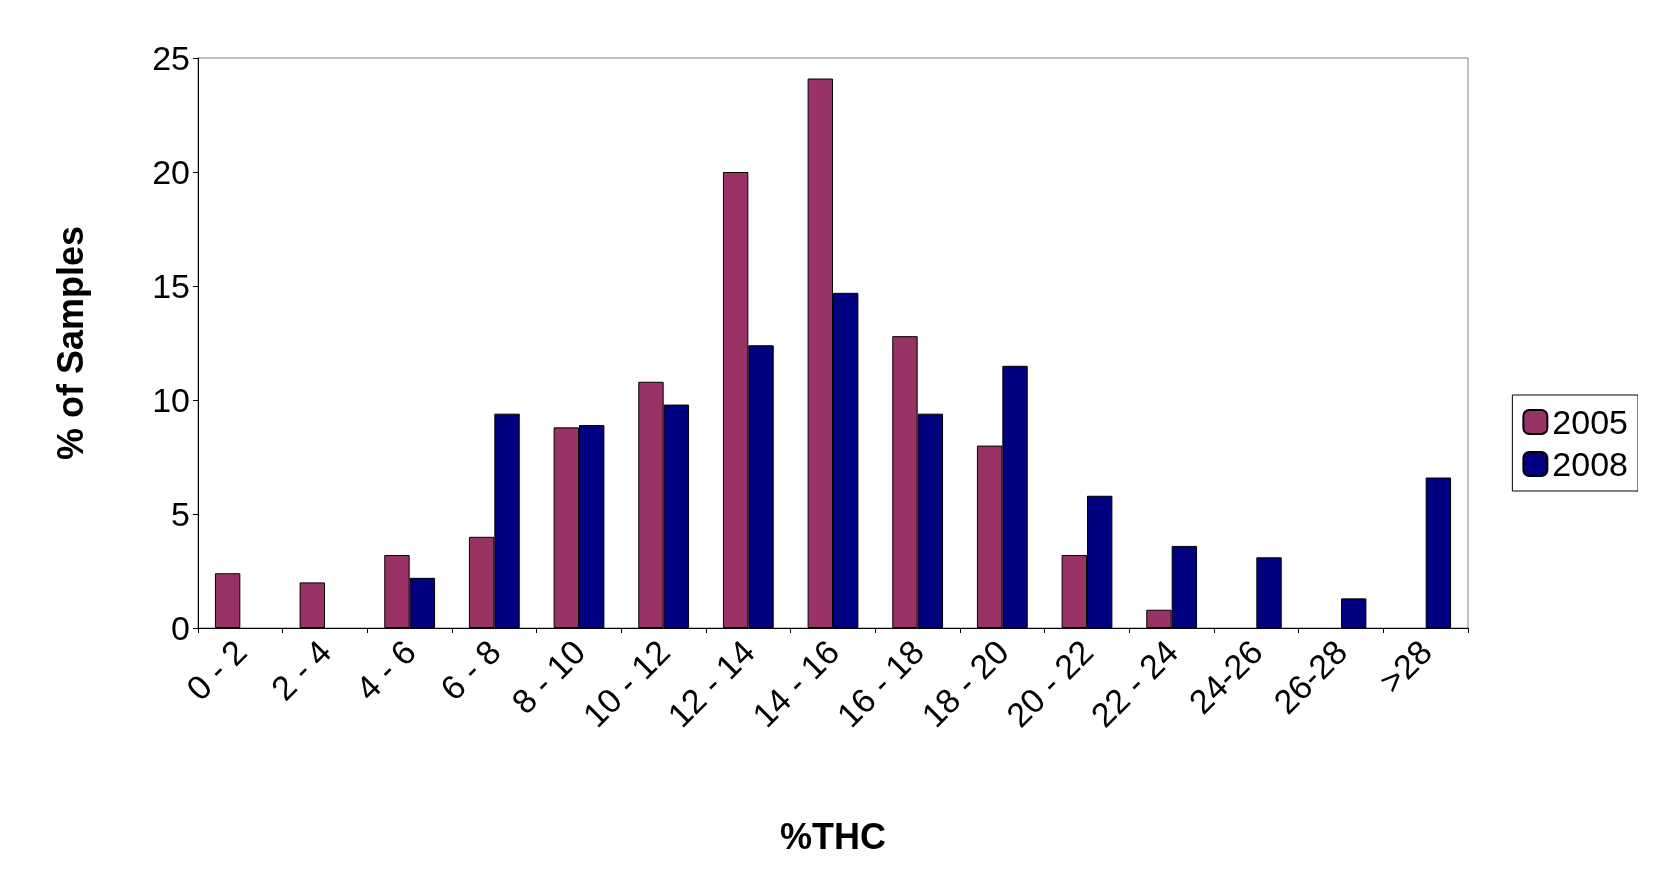  Describe the element at coordinates (171, 400) in the screenshot. I see `y-tick-label: 10` at that location.